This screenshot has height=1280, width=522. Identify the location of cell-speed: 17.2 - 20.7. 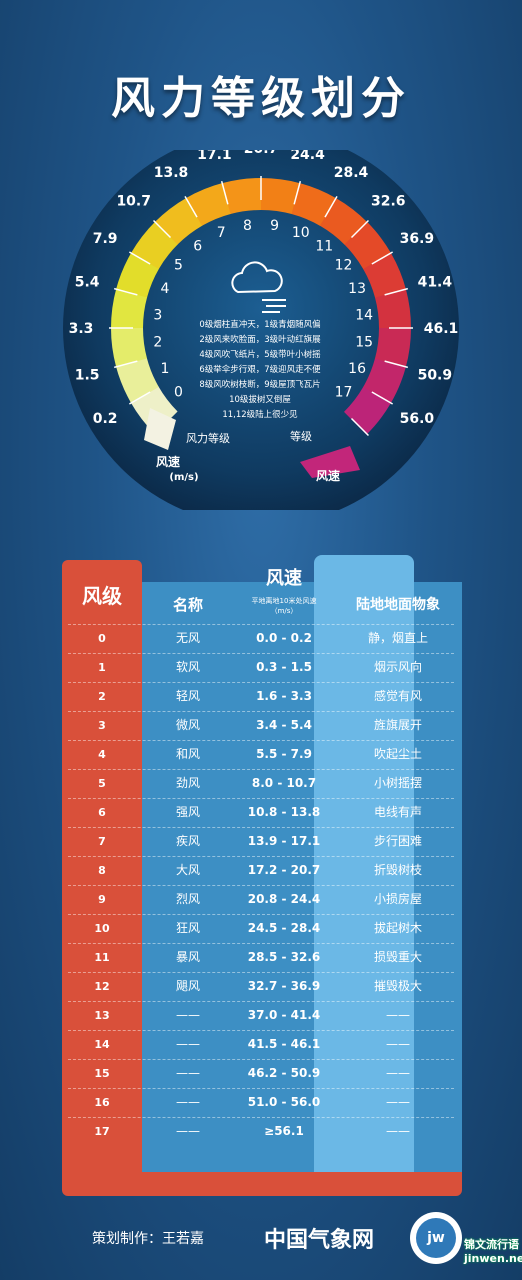
(284, 870).